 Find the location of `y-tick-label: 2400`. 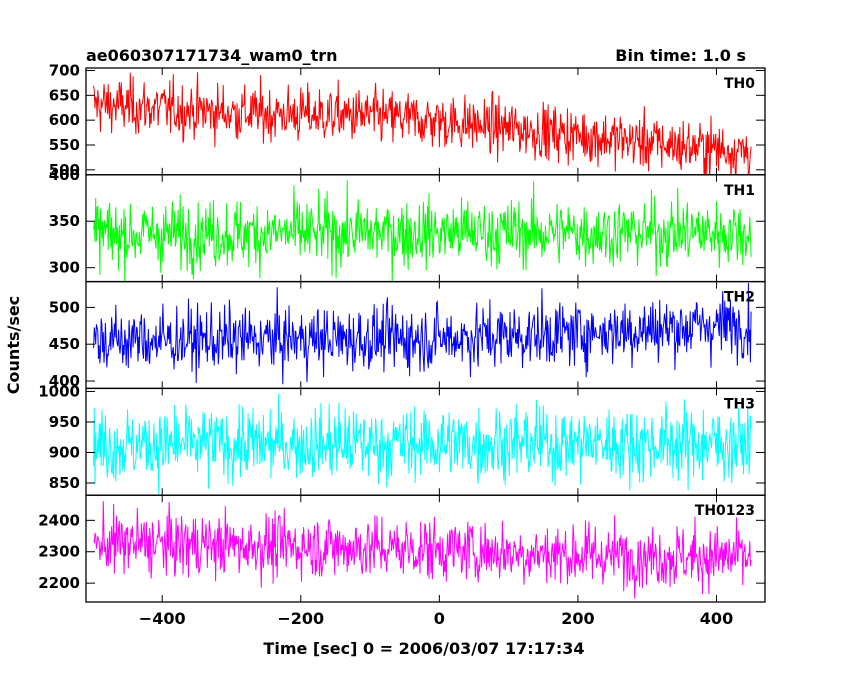

y-tick-label: 2400 is located at coordinates (59, 520).